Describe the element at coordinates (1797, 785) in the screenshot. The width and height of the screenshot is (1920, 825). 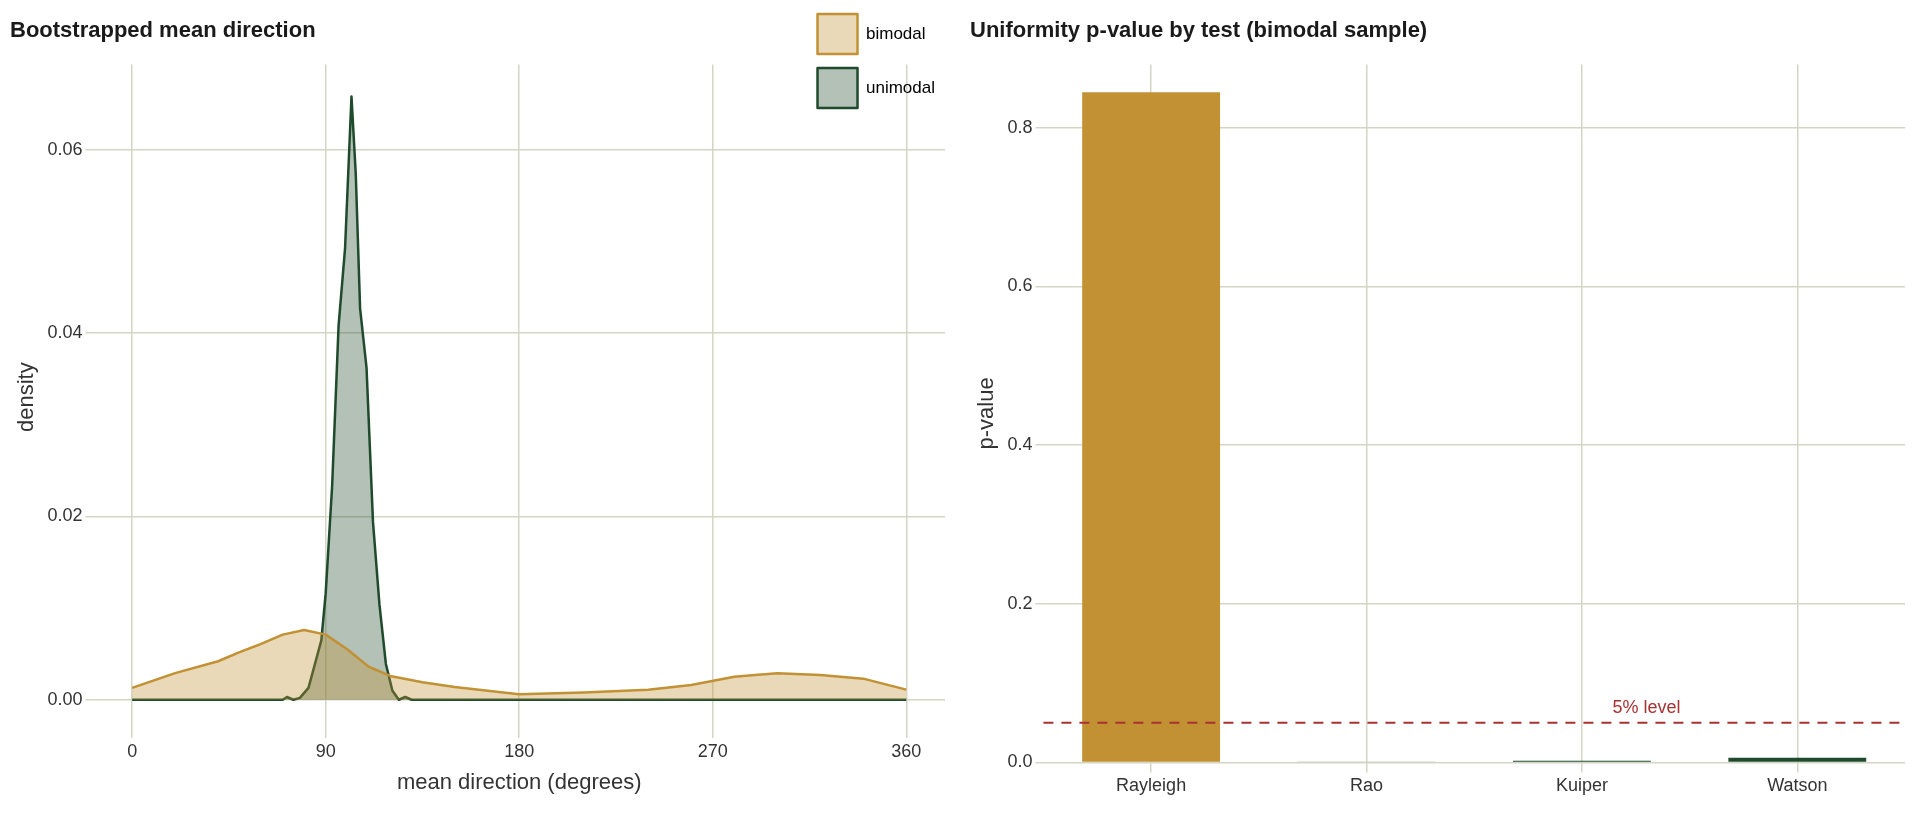
I see `x-tick-label: Watson` at that location.